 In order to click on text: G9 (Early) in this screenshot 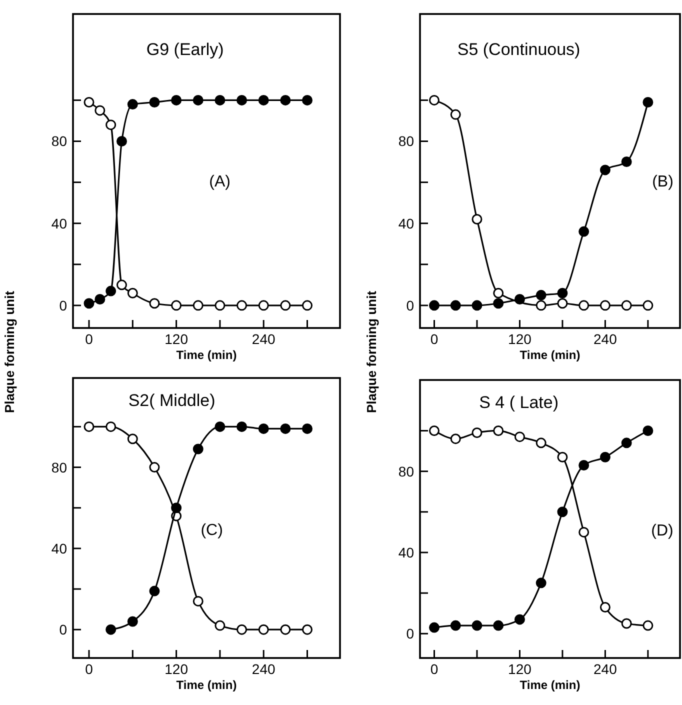, I will do `click(185, 49)`.